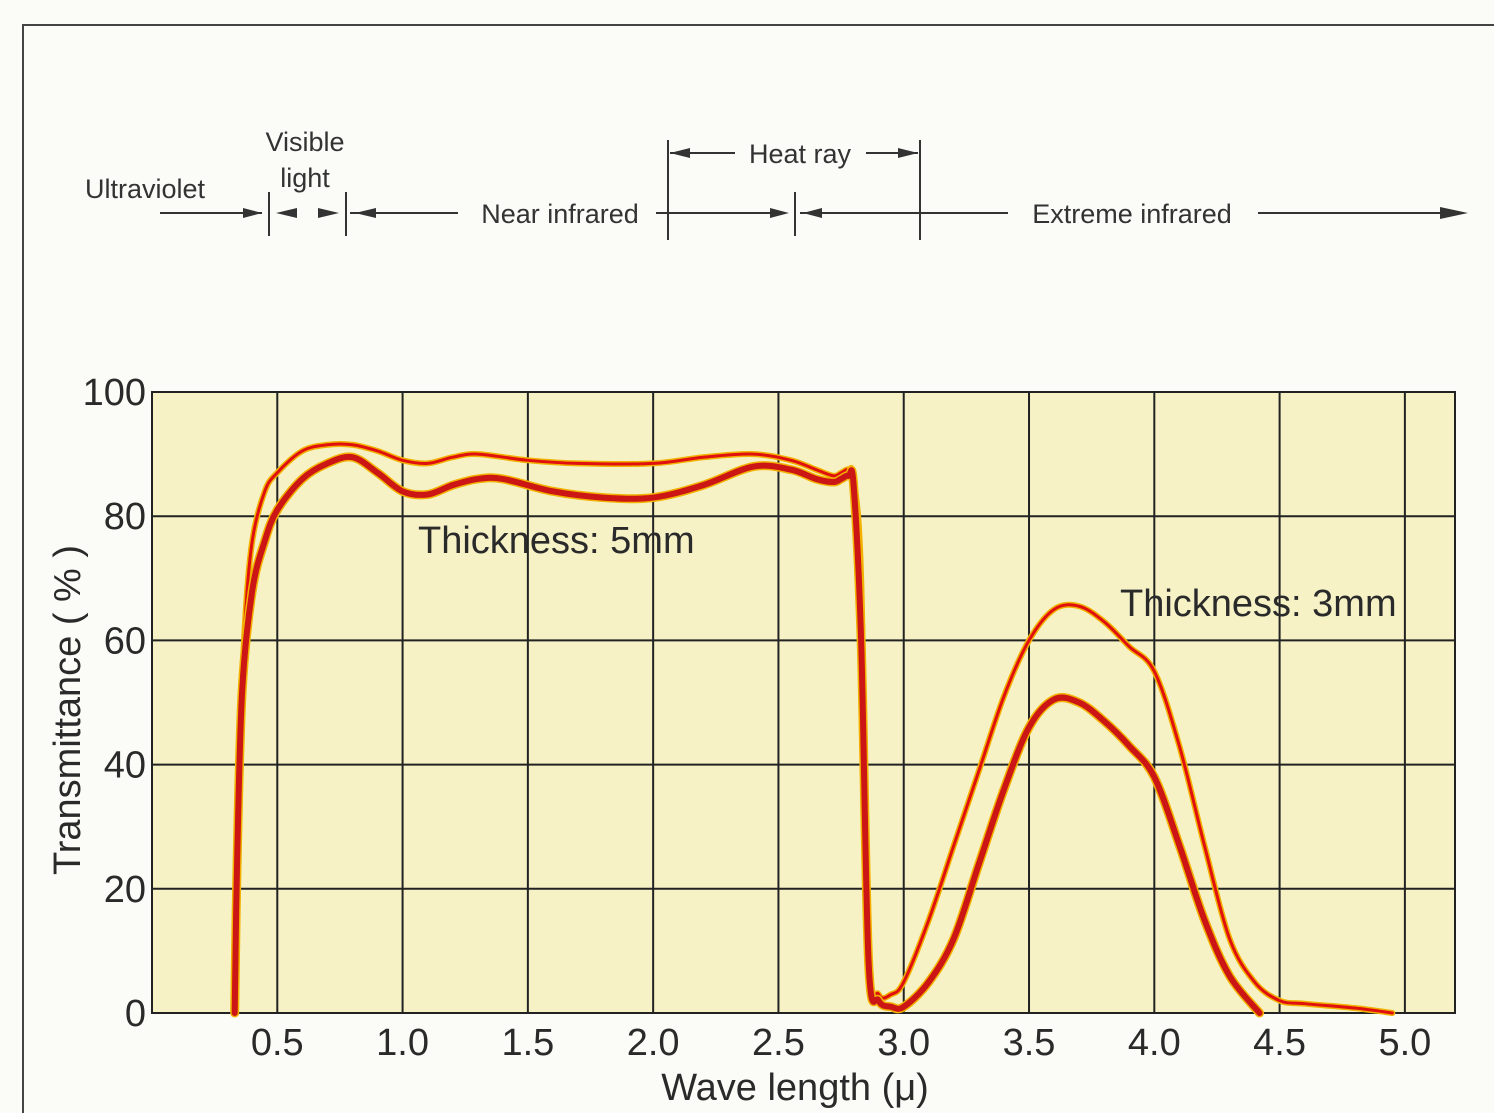  What do you see at coordinates (778, 1043) in the screenshot?
I see `x-tick-label: 2.5` at bounding box center [778, 1043].